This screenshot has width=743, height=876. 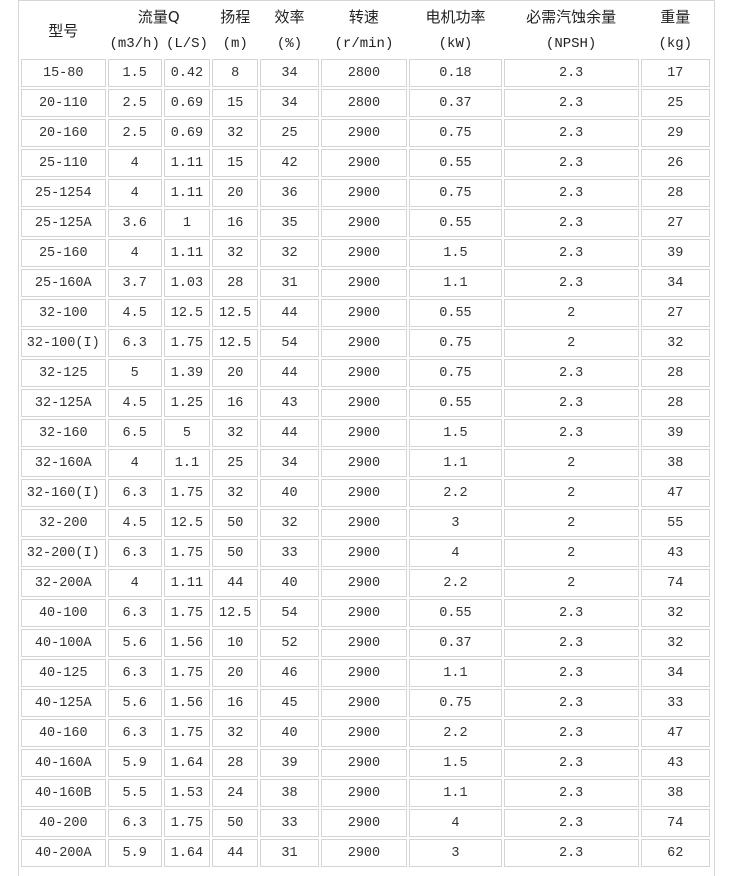 What do you see at coordinates (289, 253) in the screenshot?
I see `cell-efficiency: 32` at bounding box center [289, 253].